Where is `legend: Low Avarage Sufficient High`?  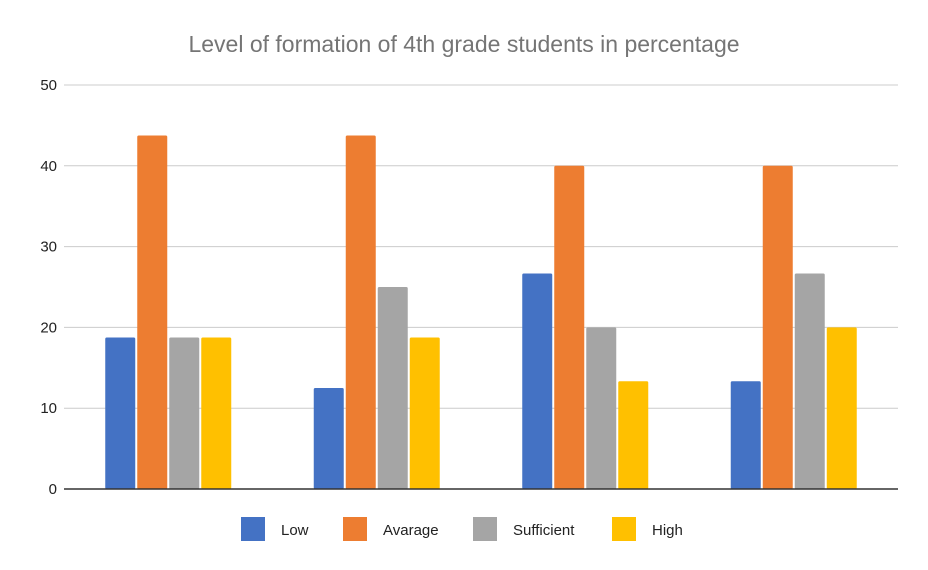 legend: Low Avarage Sufficient High is located at coordinates (462, 529).